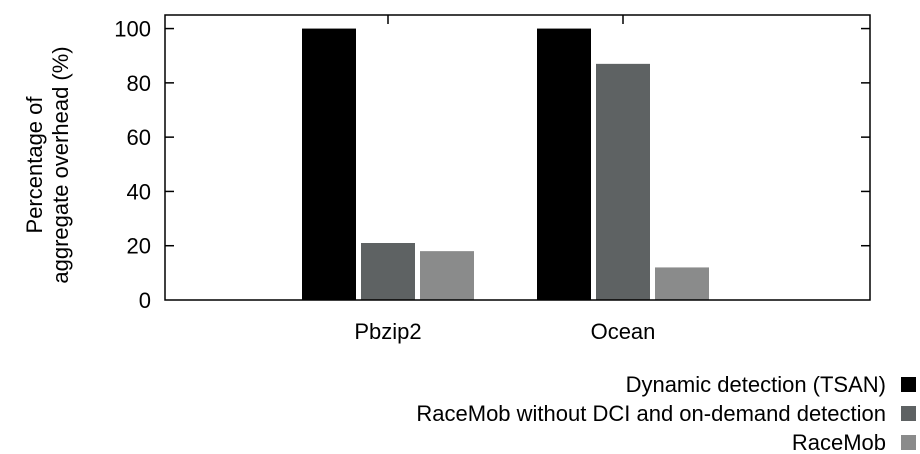  What do you see at coordinates (34, 165) in the screenshot?
I see `y-axis-label-line-1: Percentage of` at bounding box center [34, 165].